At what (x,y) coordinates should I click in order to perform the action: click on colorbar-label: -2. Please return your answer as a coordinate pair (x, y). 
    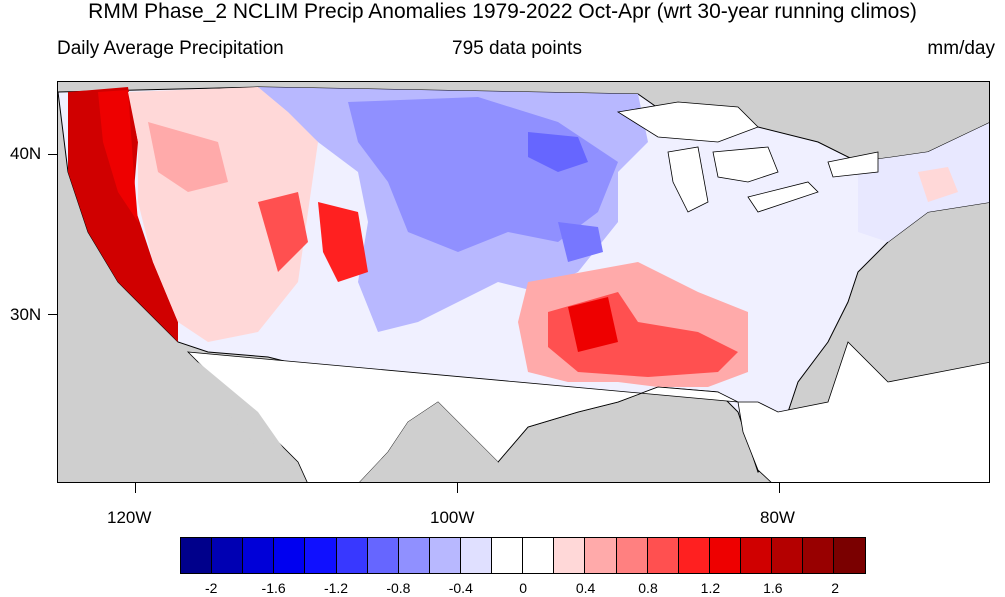
    Looking at the image, I should click on (211, 588).